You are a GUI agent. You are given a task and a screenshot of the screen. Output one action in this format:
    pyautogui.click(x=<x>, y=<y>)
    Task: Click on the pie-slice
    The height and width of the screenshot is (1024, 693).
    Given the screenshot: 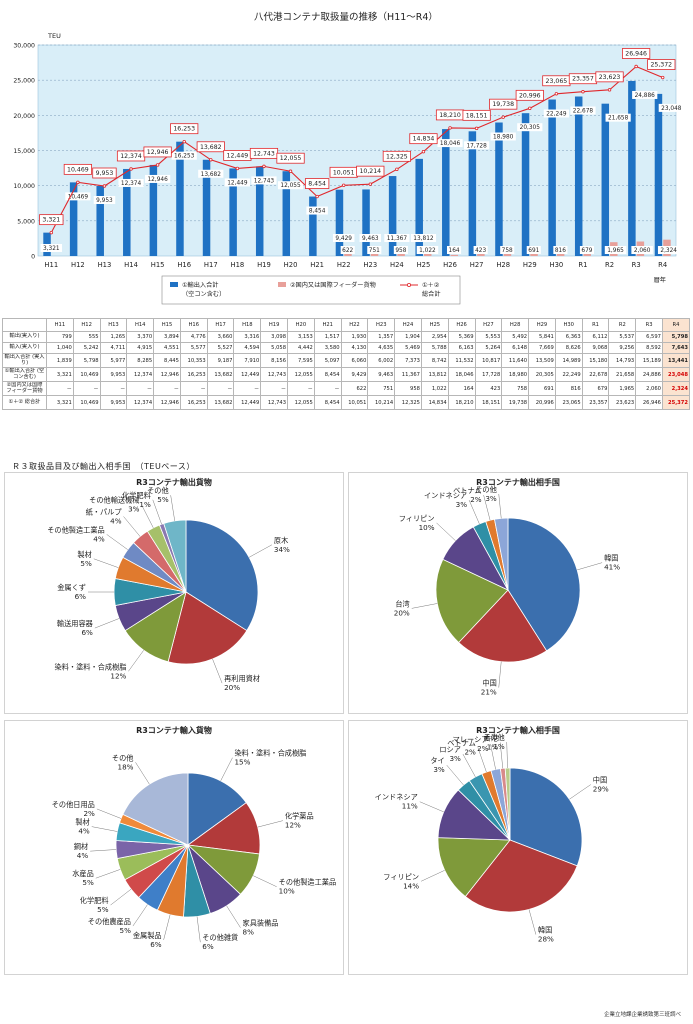 What is the action you would take?
    pyautogui.click(x=217, y=809)
    